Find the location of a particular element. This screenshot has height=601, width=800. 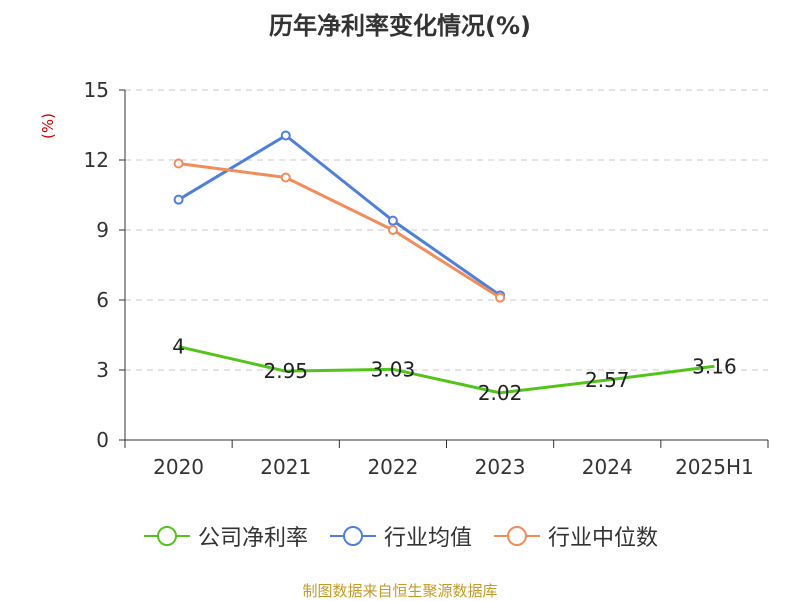

chart-title: 历年净利率变化情况(%) is located at coordinates (400, 26).